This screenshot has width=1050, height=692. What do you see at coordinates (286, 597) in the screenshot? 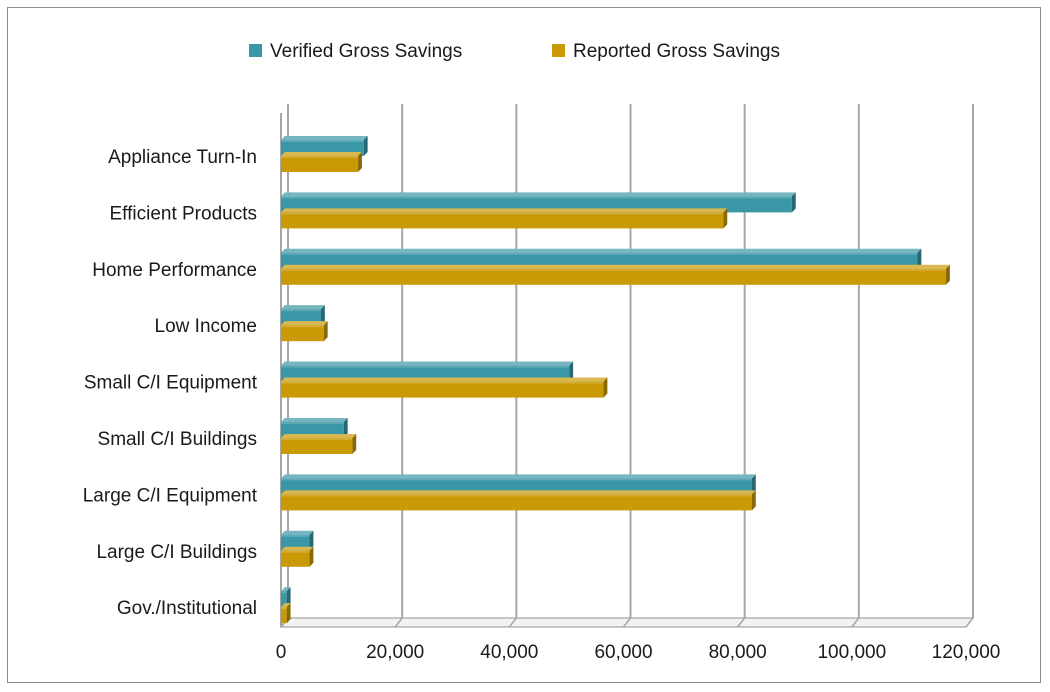
I see `bar-verified` at bounding box center [286, 597].